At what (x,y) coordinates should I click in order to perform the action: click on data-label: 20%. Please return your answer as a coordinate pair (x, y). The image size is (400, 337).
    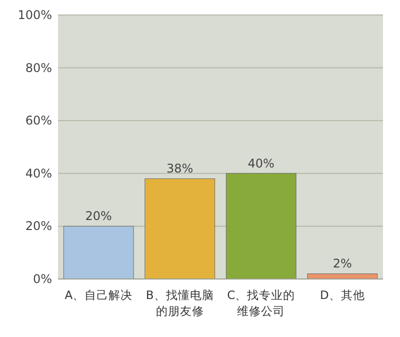
    Looking at the image, I should click on (98, 216).